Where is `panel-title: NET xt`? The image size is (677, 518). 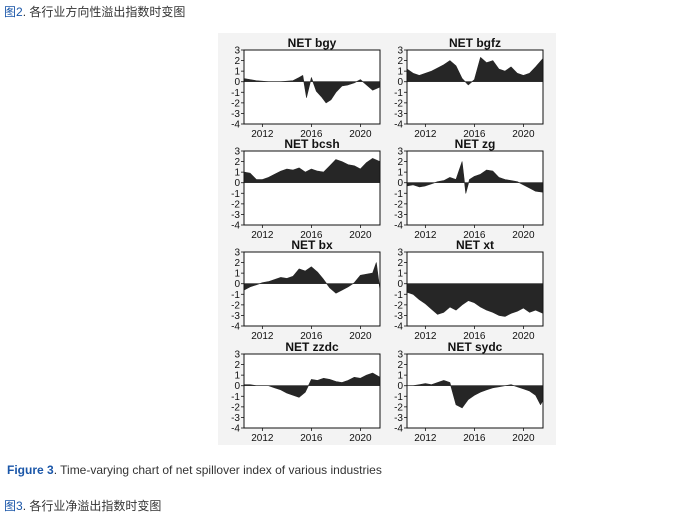 panel-title: NET xt is located at coordinates (475, 245).